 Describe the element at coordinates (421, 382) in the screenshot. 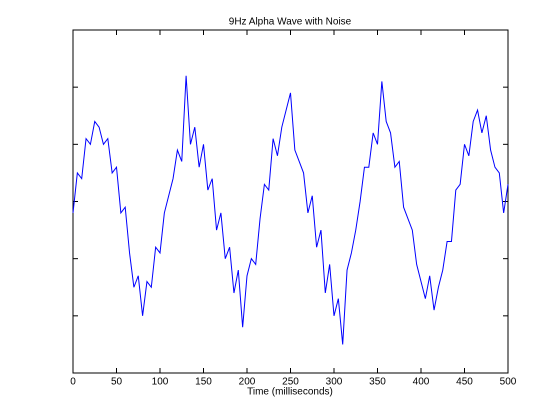

I see `x-tick-label: 400` at that location.